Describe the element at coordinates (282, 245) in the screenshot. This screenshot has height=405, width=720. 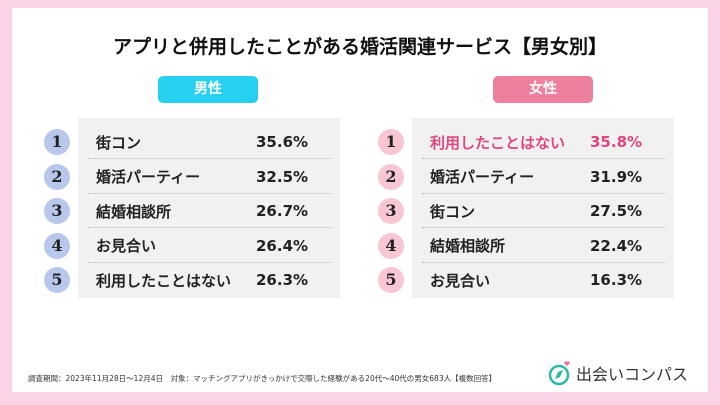
I see `item-value: 26.4%` at that location.